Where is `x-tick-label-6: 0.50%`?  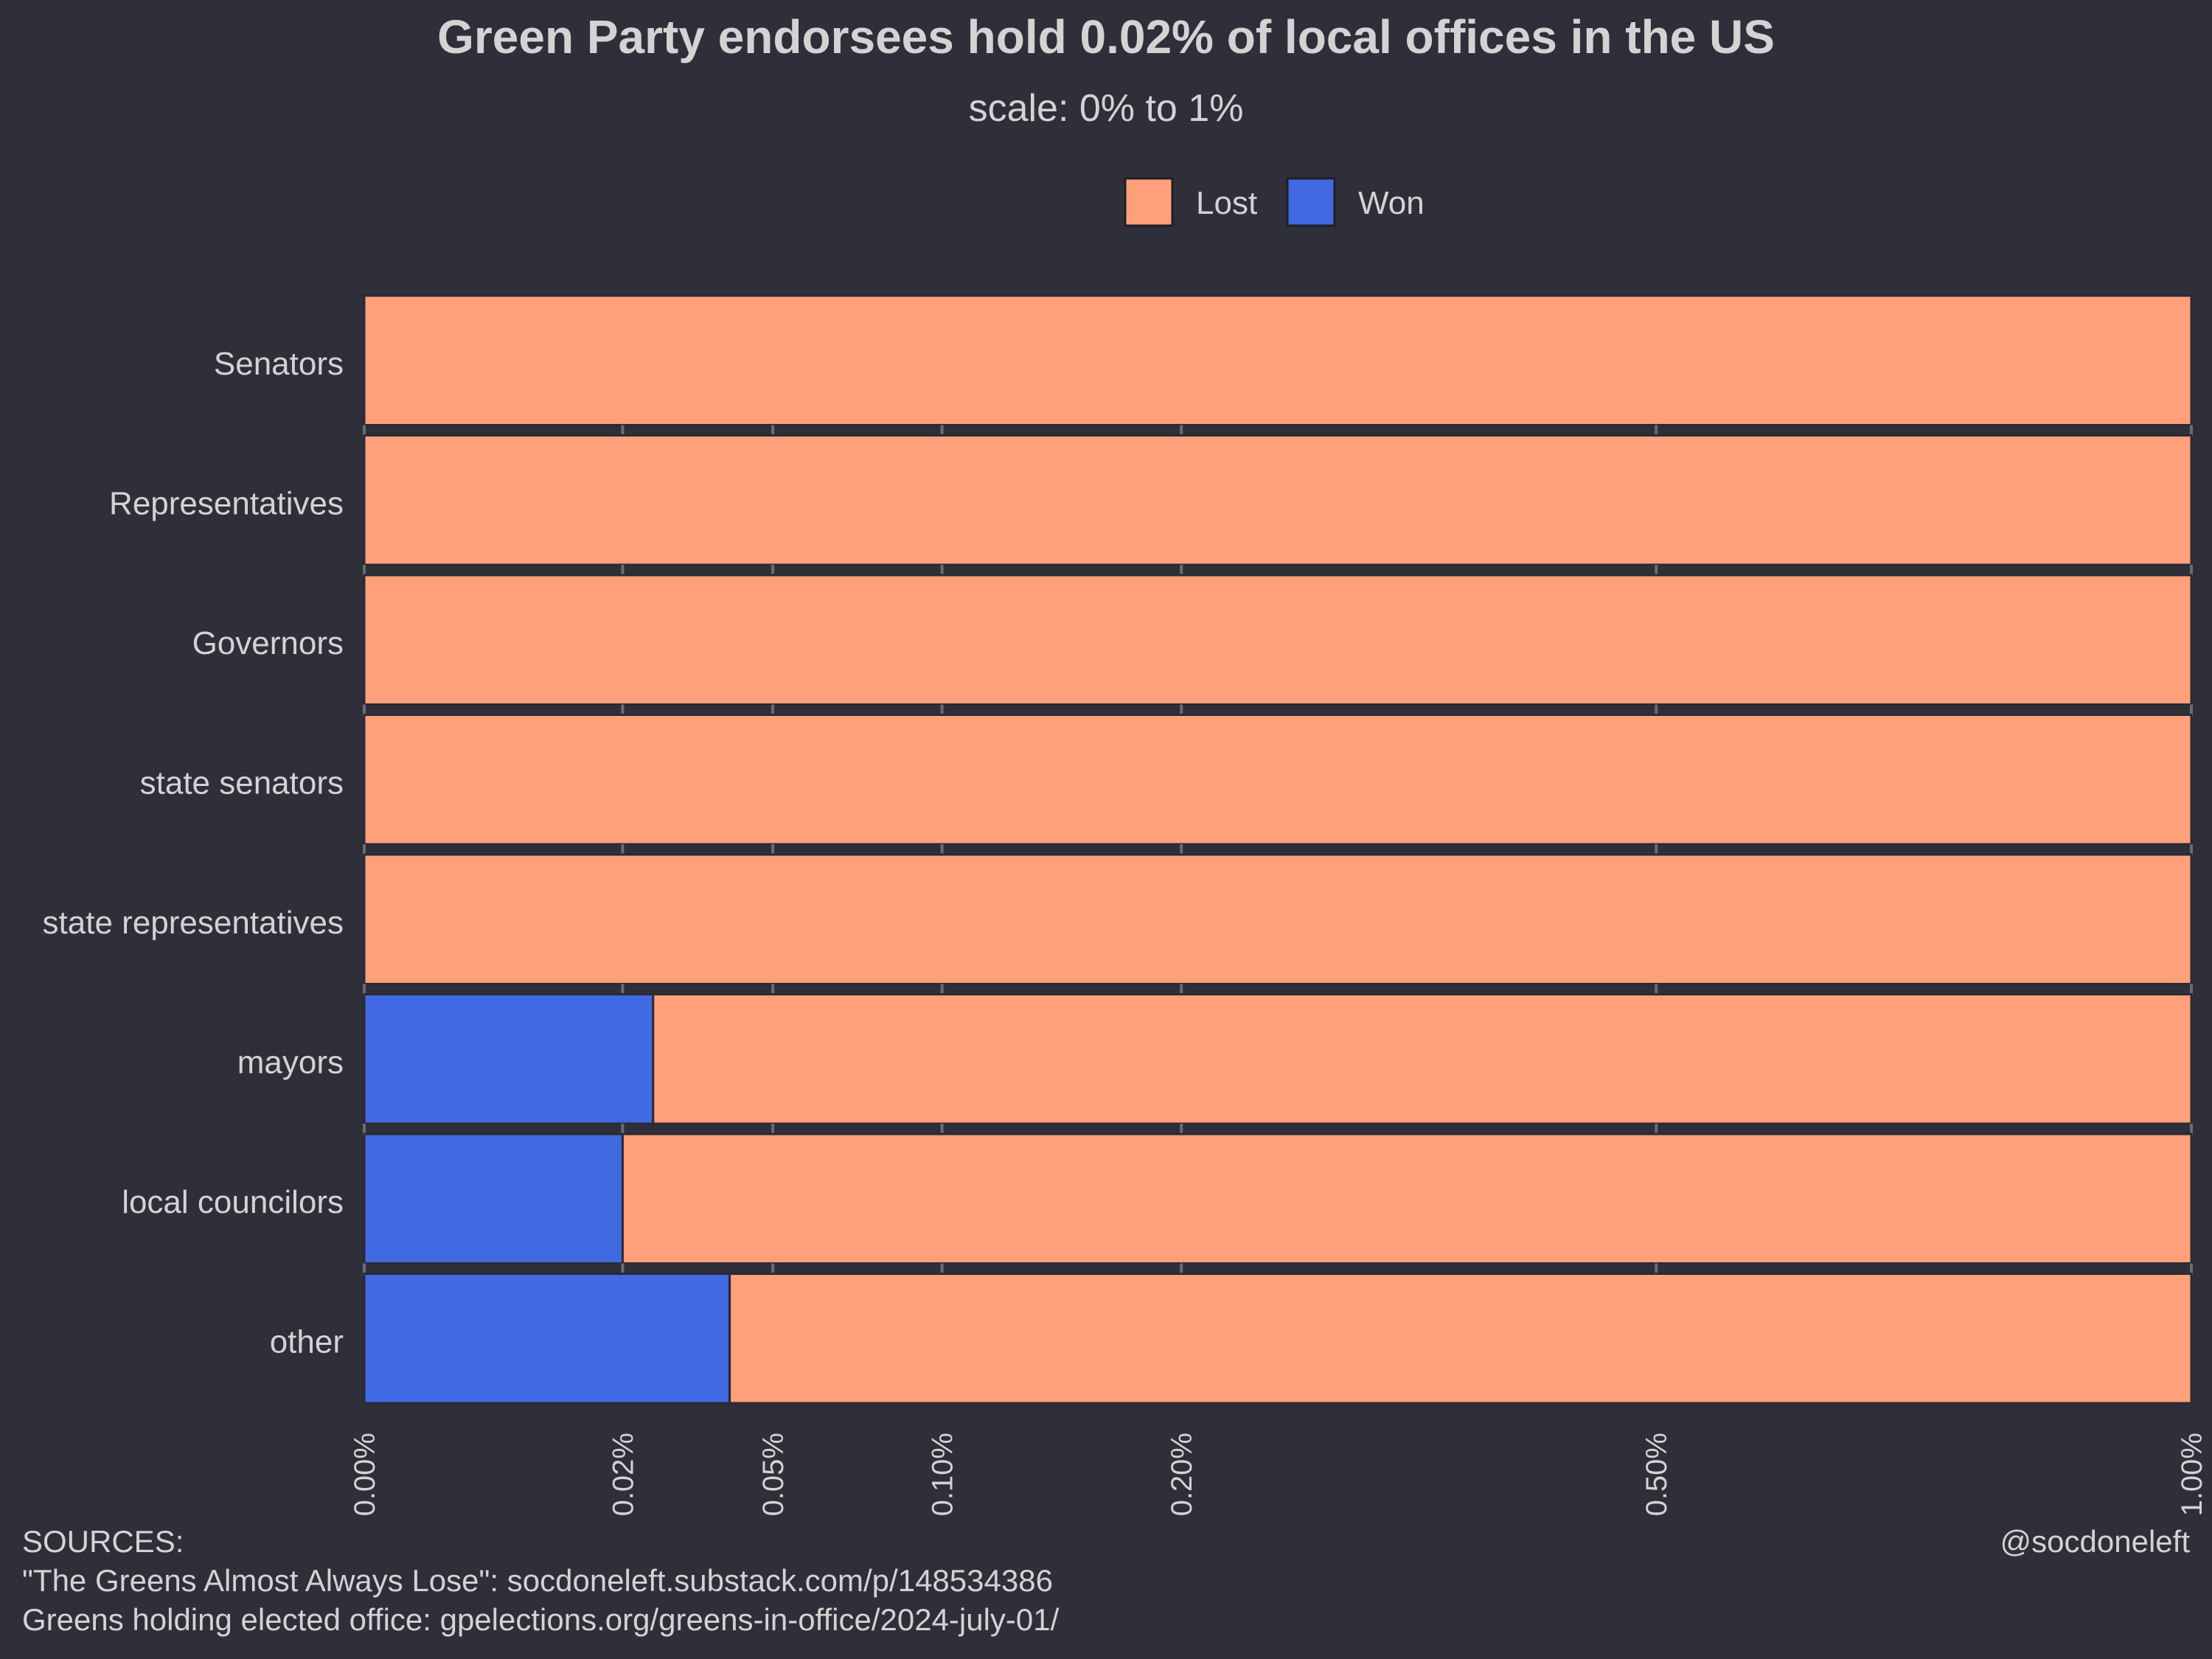 x-tick-label-6: 0.50% is located at coordinates (1657, 1474).